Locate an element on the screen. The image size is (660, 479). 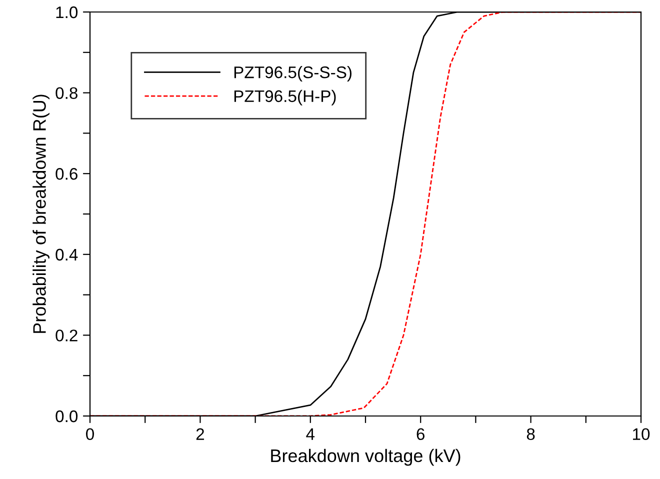
y-tick-label: 0.2 is located at coordinates (67, 336).